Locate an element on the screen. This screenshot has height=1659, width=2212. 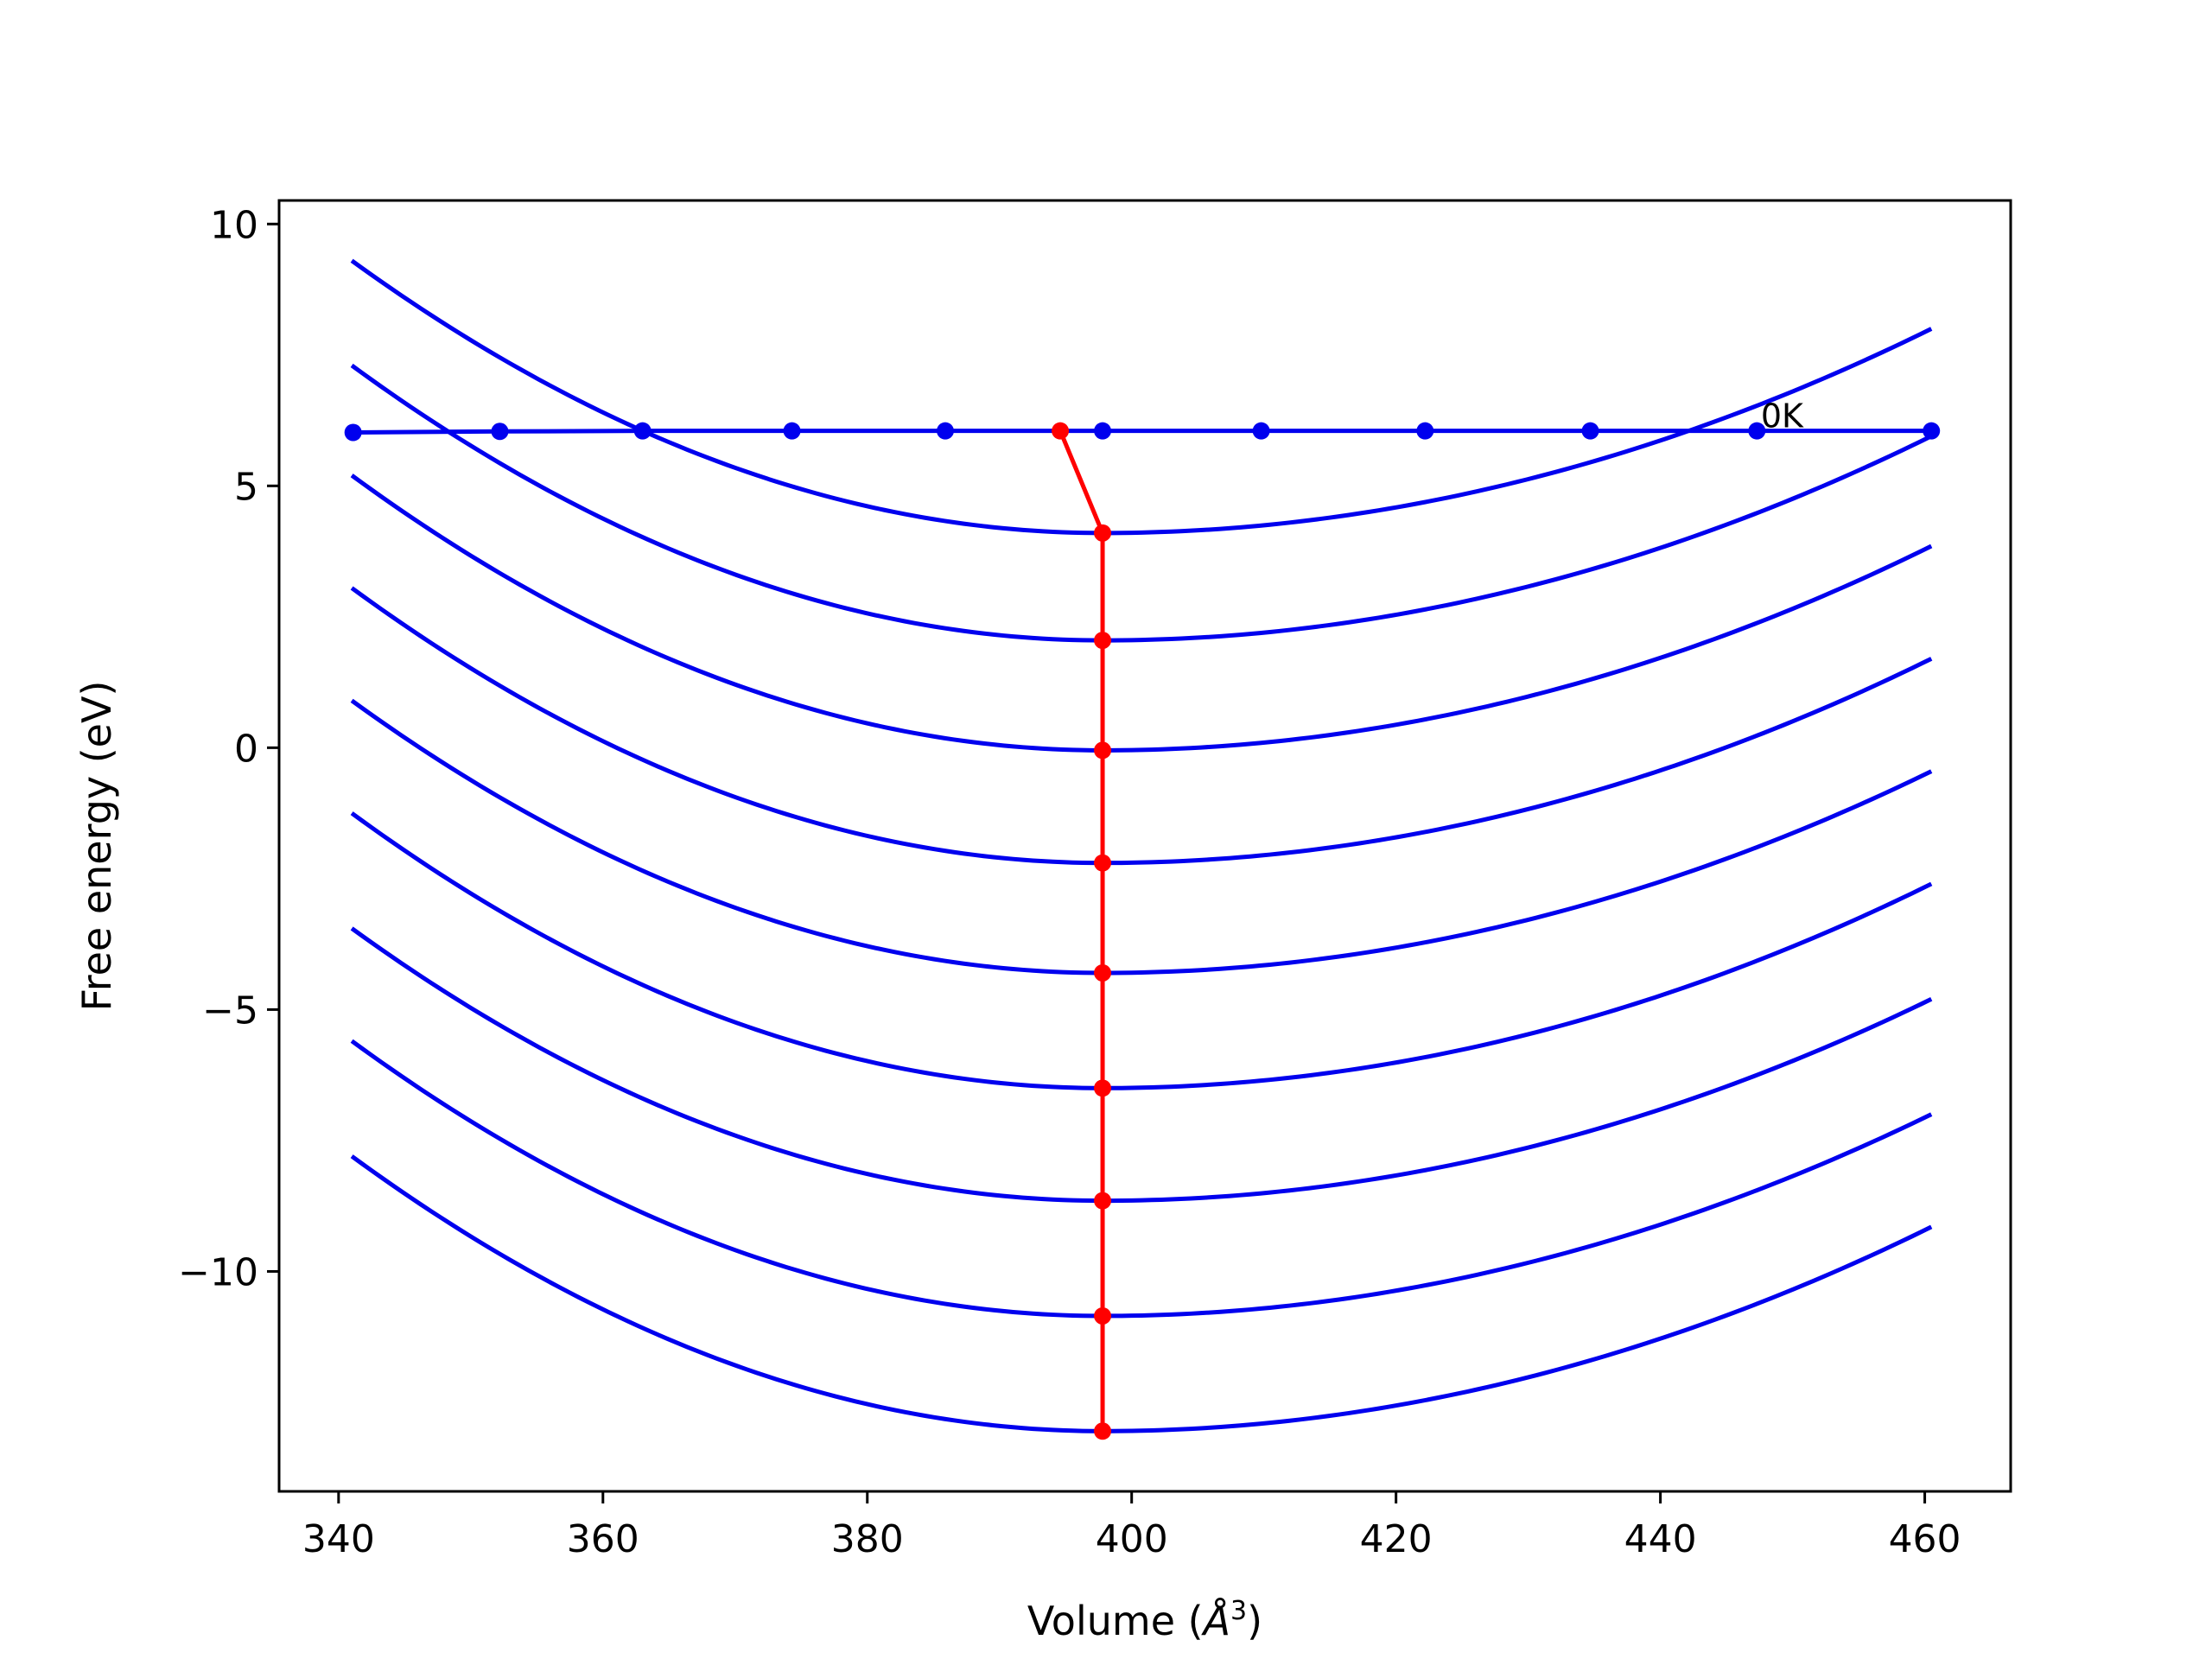
y-axis-label: Free energy (eV) is located at coordinates (96, 846).